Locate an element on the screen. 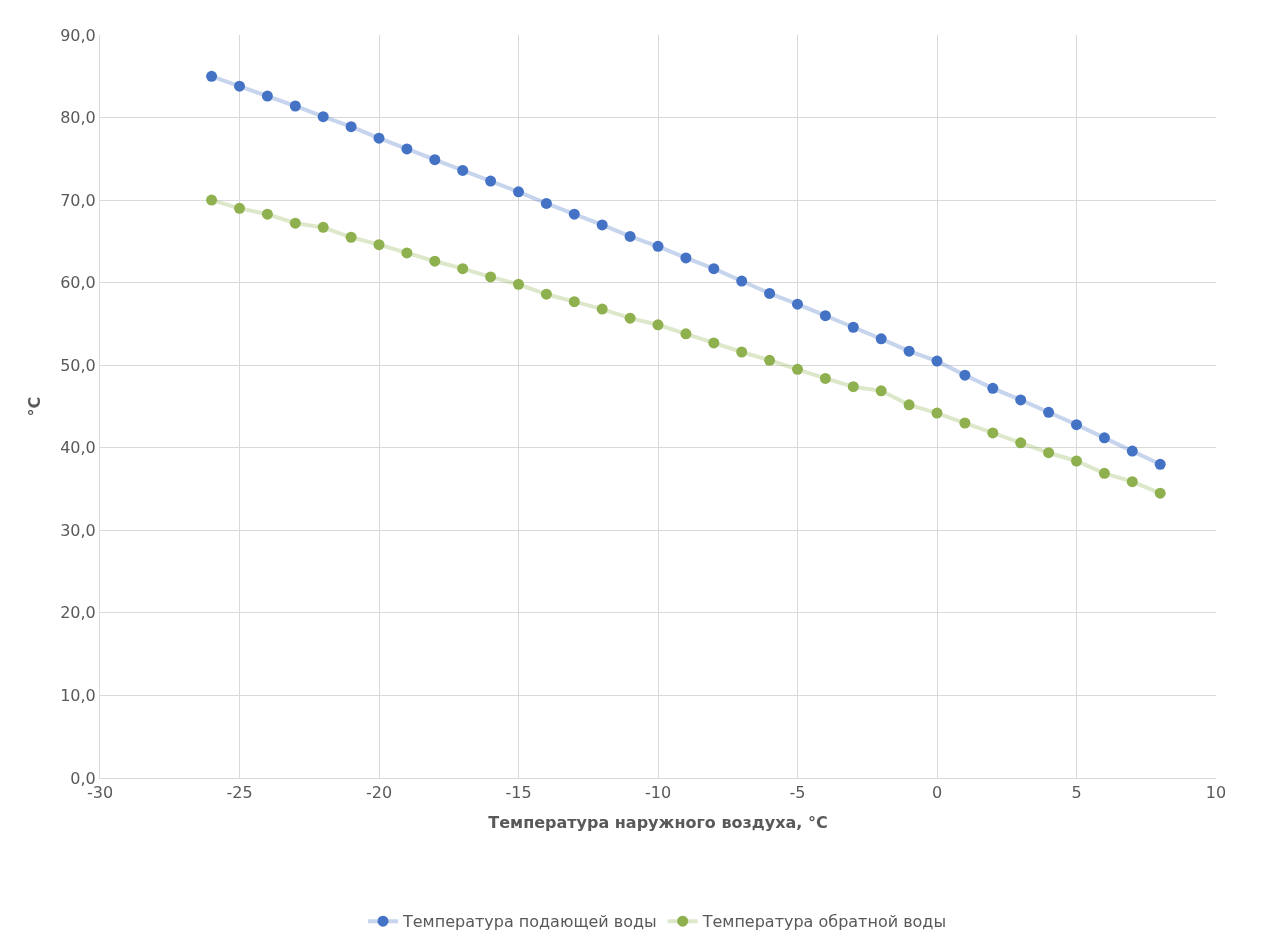  y-tick-label: 60,0 is located at coordinates (78, 283).